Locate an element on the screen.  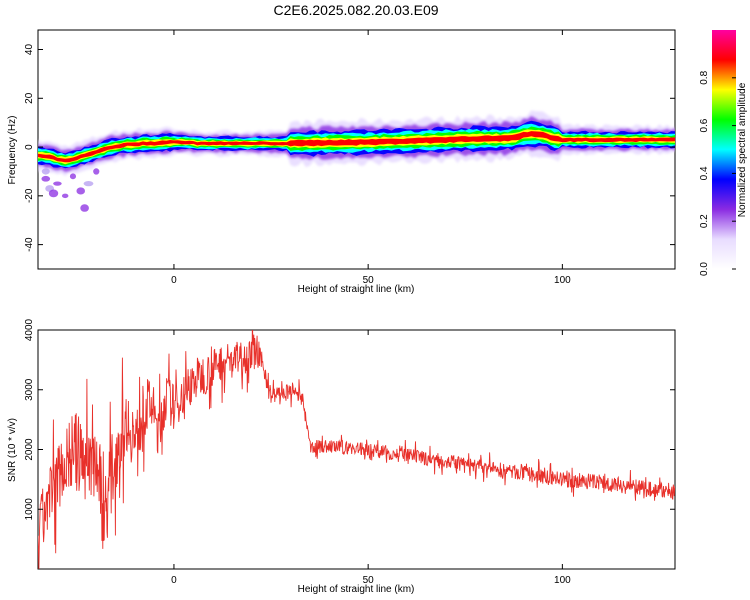
y-tick-label: 1000 is located at coordinates (29, 509).